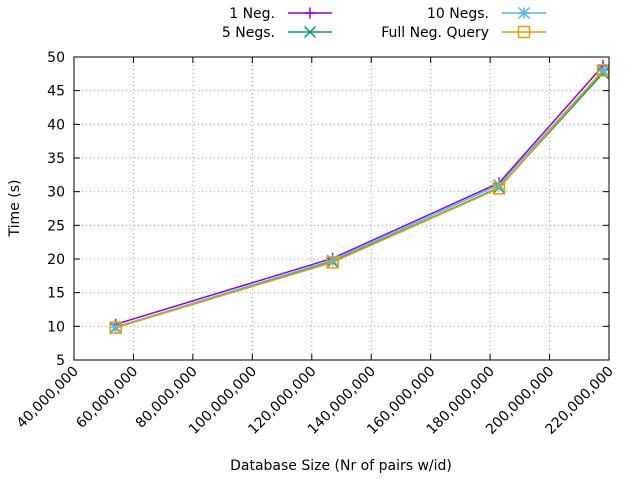  What do you see at coordinates (56, 209) in the screenshot?
I see `y-tick-labels: 5 10 15 20 25 30 35 40 45 50` at bounding box center [56, 209].